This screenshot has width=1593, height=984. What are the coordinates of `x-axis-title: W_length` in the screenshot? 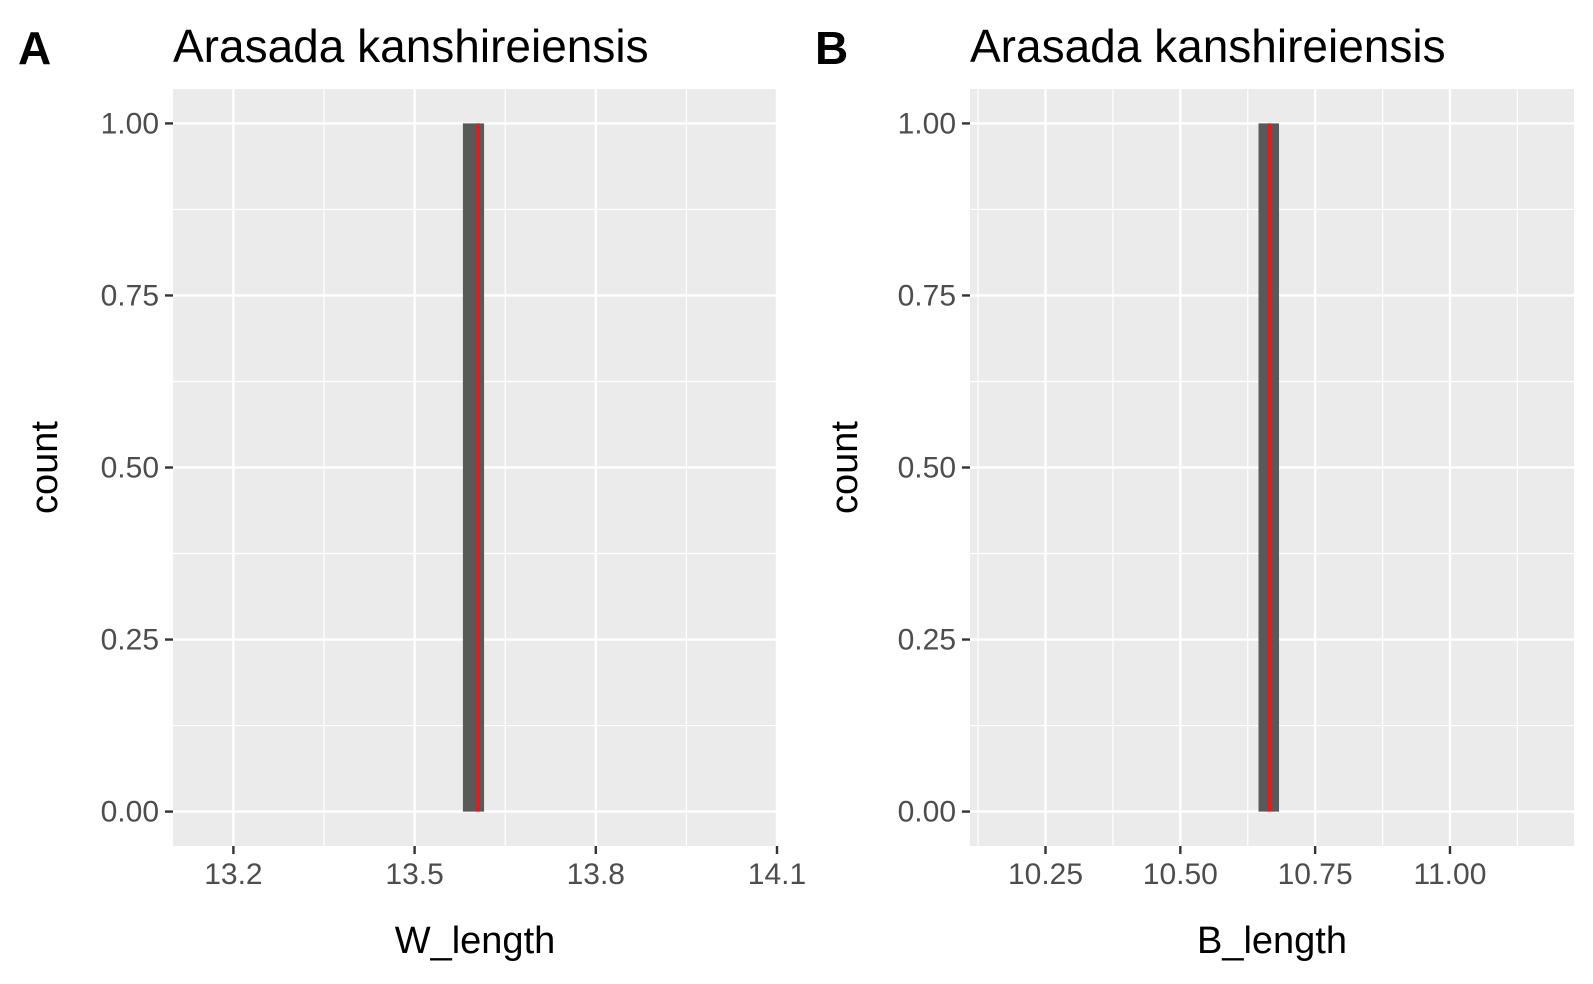 It's located at (475, 941).